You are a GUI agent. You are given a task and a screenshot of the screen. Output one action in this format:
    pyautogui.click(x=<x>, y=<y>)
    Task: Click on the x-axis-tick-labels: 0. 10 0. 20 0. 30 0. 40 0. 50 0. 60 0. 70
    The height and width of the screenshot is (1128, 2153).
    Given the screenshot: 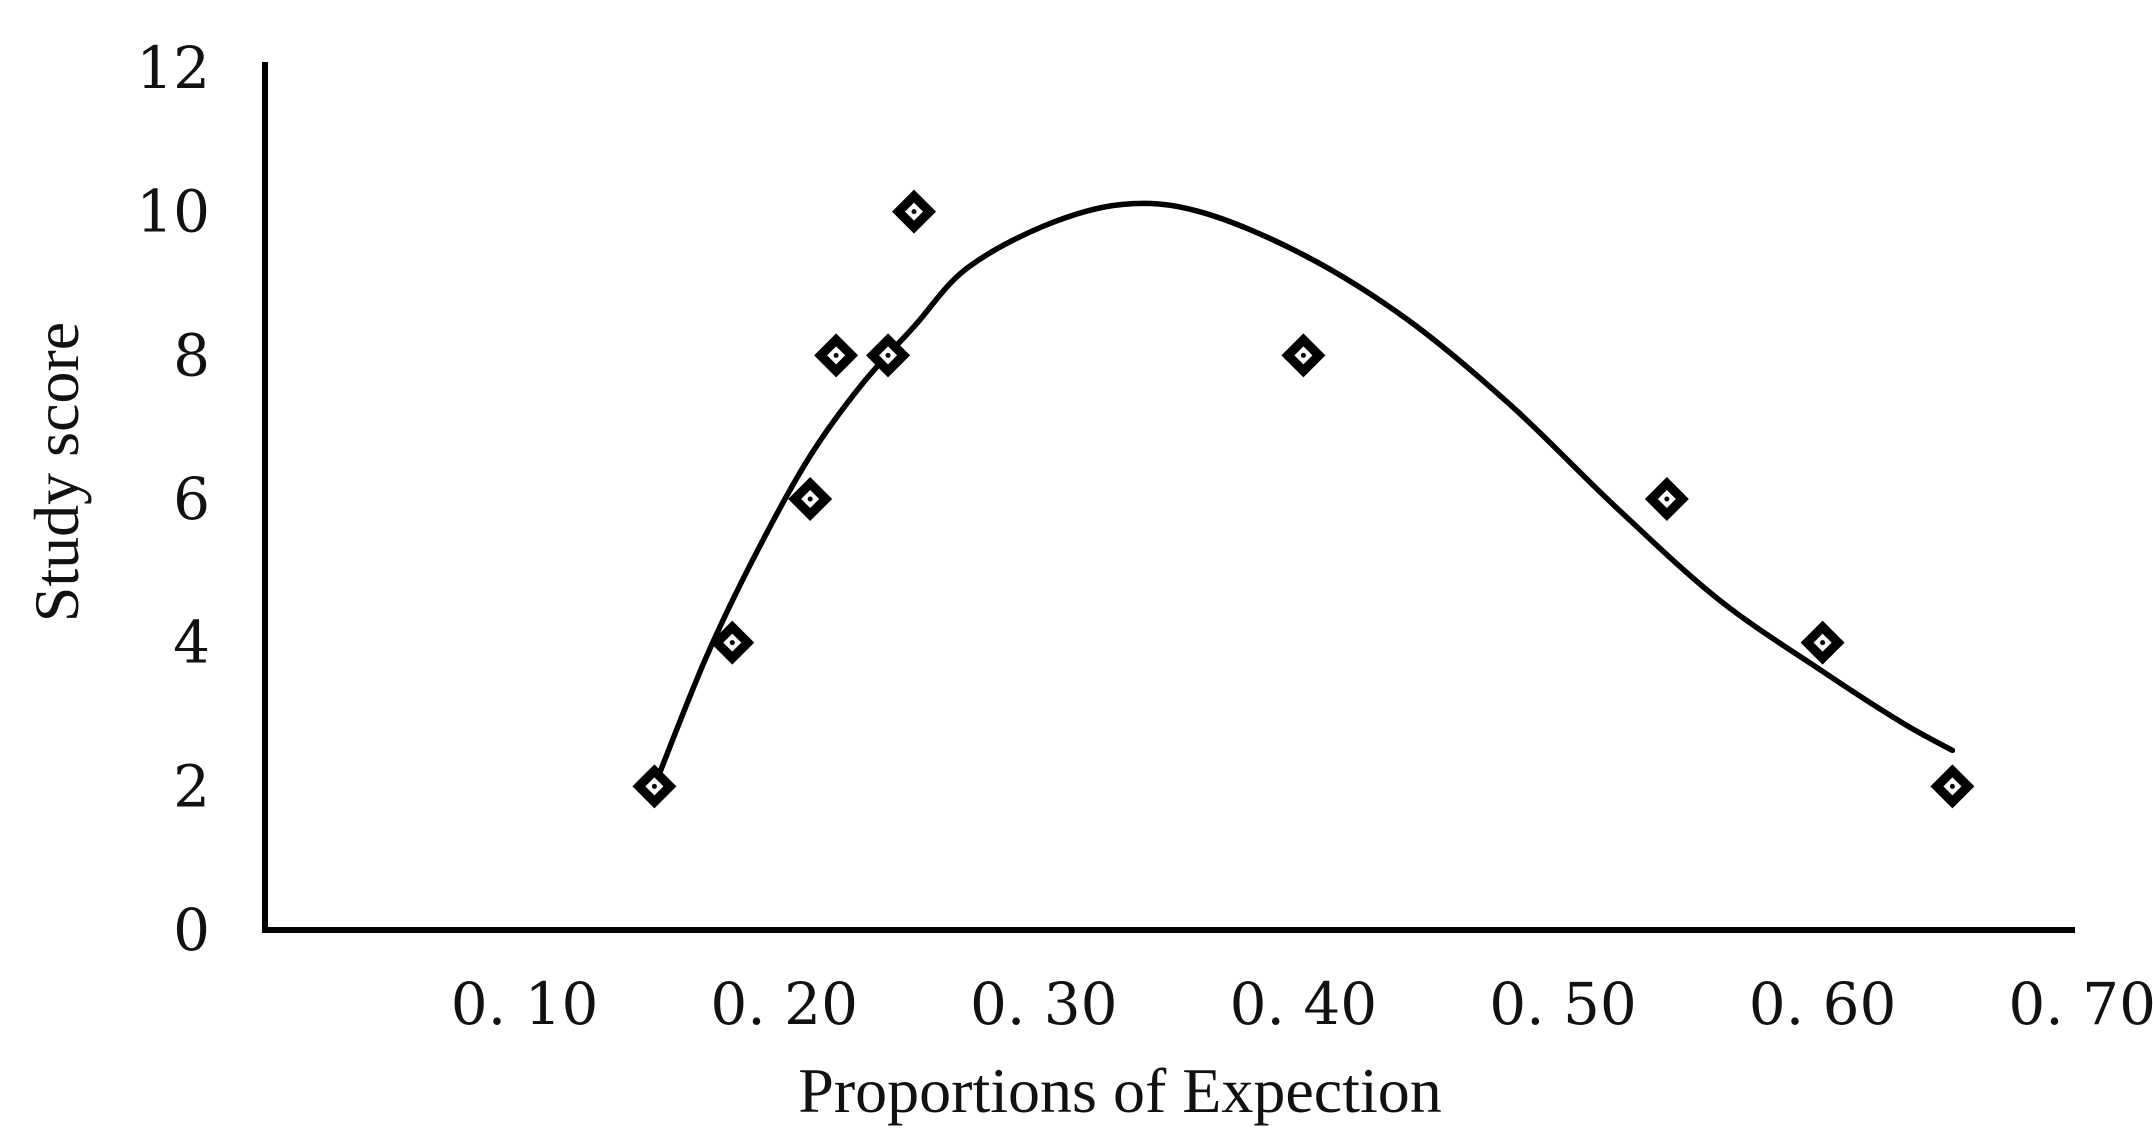 What is the action you would take?
    pyautogui.click(x=1302, y=1004)
    